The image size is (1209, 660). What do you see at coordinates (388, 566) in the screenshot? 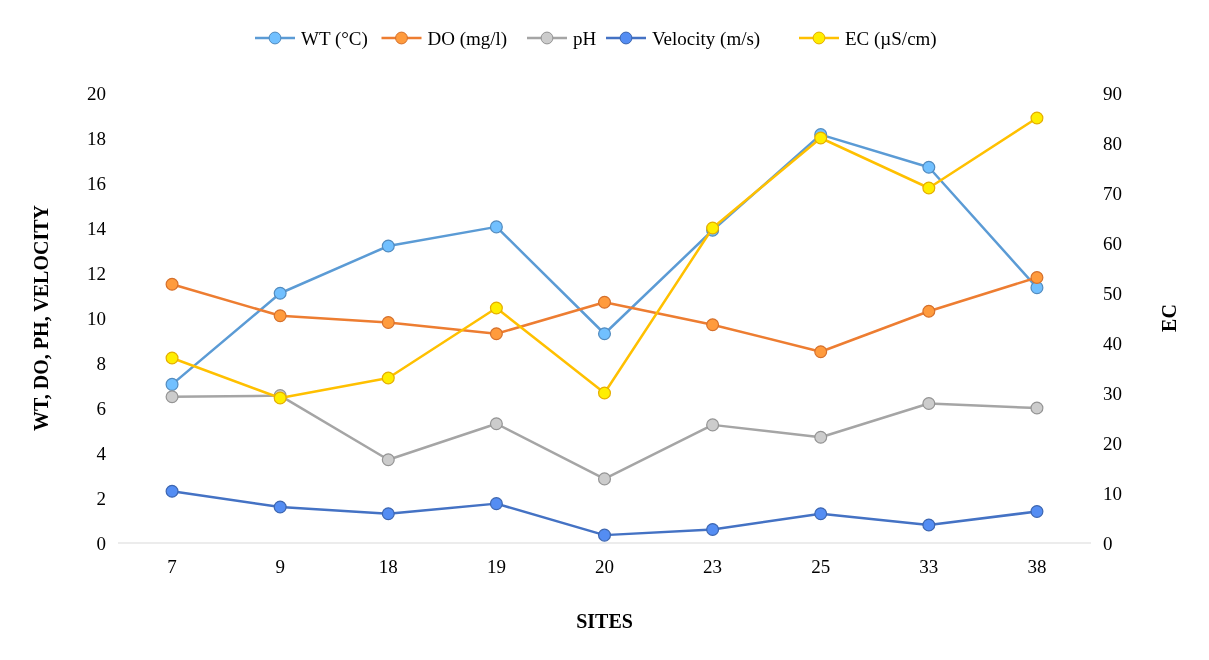
I see `x-tick-label: 18` at bounding box center [388, 566].